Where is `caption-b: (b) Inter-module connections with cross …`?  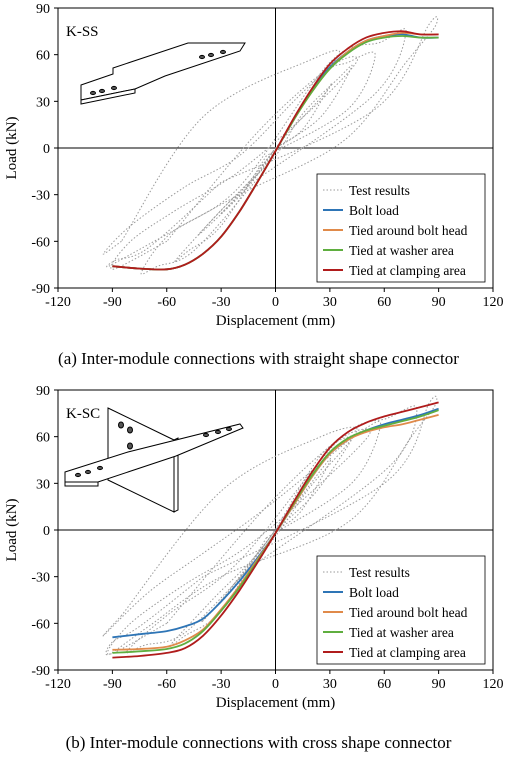
caption-b: (b) Inter-module connections with cross … is located at coordinates (258, 742).